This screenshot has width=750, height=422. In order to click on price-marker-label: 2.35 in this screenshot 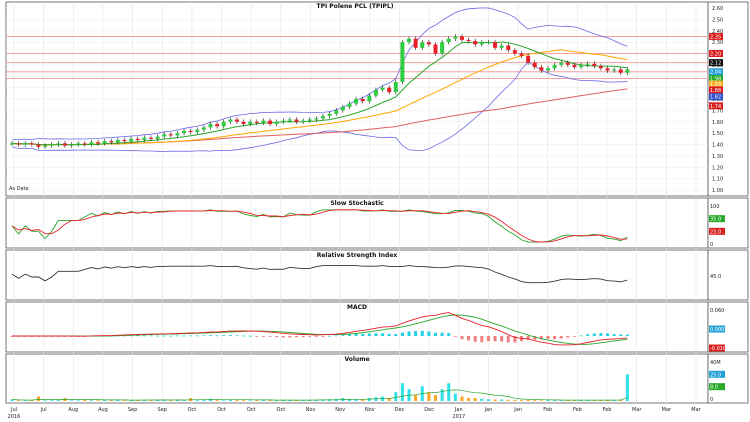, I will do `click(715, 37)`.